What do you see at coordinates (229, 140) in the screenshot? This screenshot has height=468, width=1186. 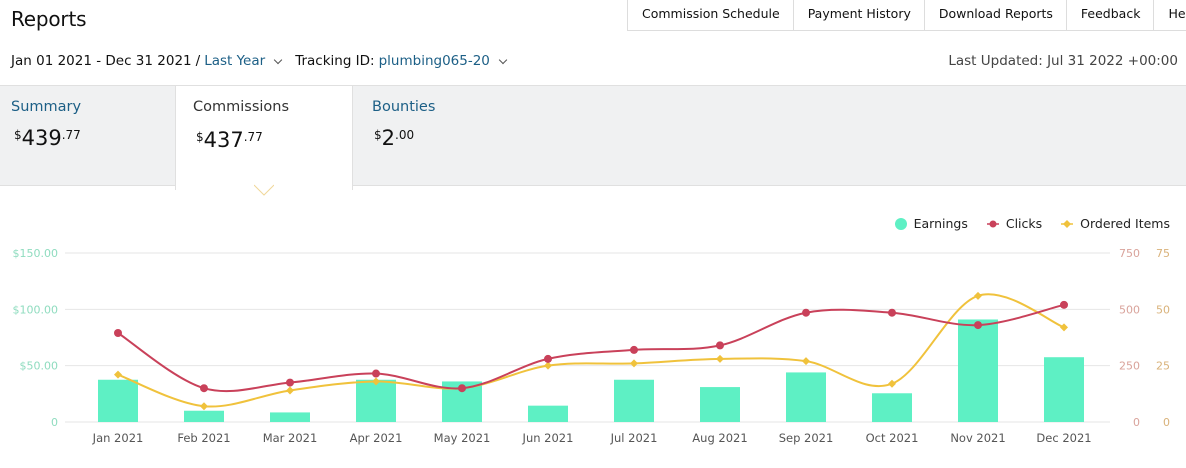 I see `commissions-amount: $437.77` at bounding box center [229, 140].